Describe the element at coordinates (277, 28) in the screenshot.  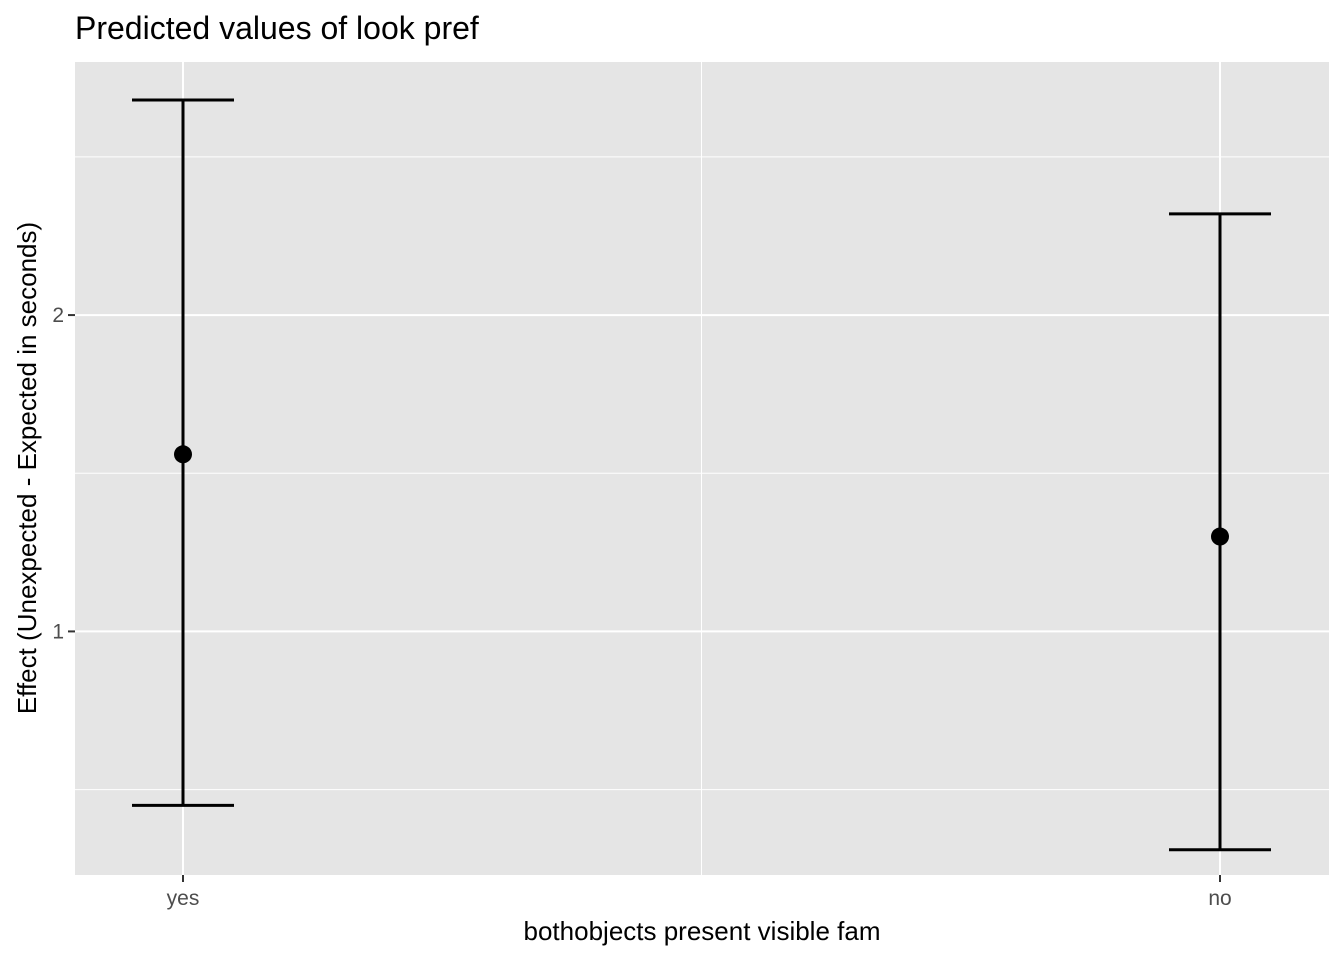
I see `chart-title: Predicted values of look pref` at that location.